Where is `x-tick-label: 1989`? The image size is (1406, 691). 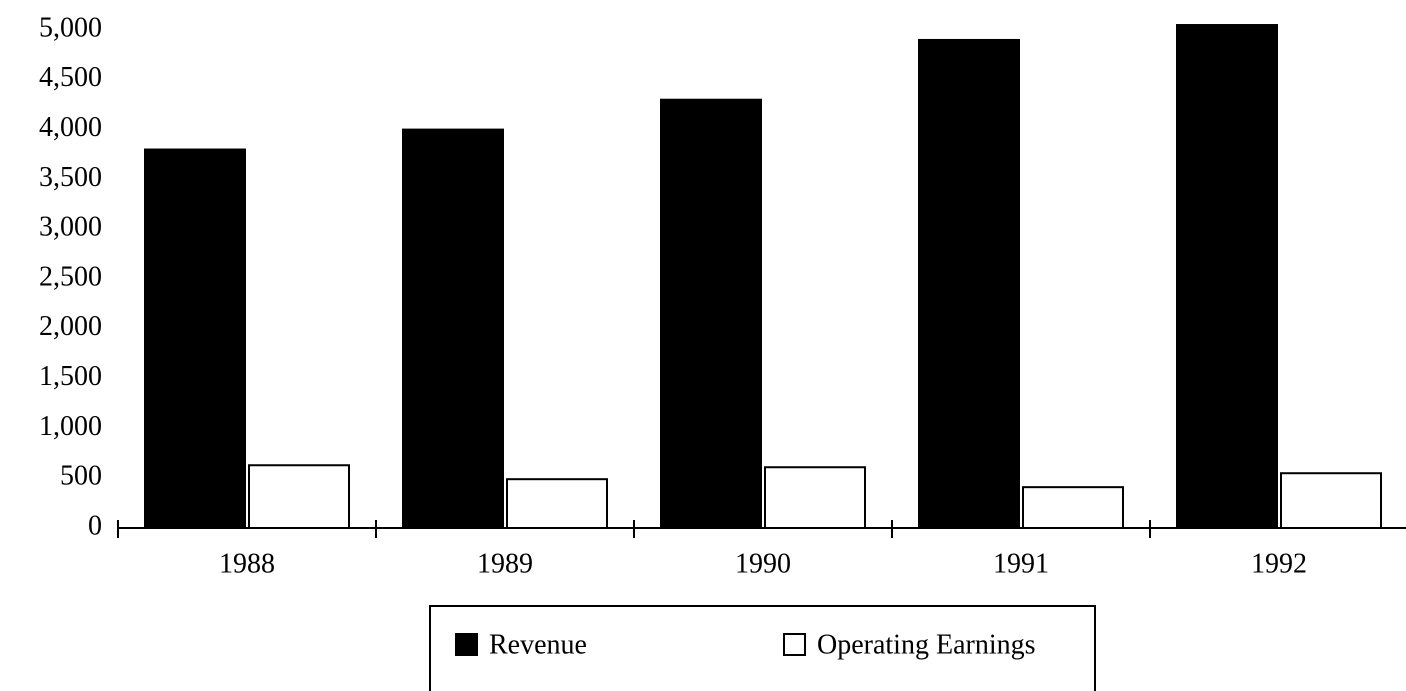 x-tick-label: 1989 is located at coordinates (505, 563).